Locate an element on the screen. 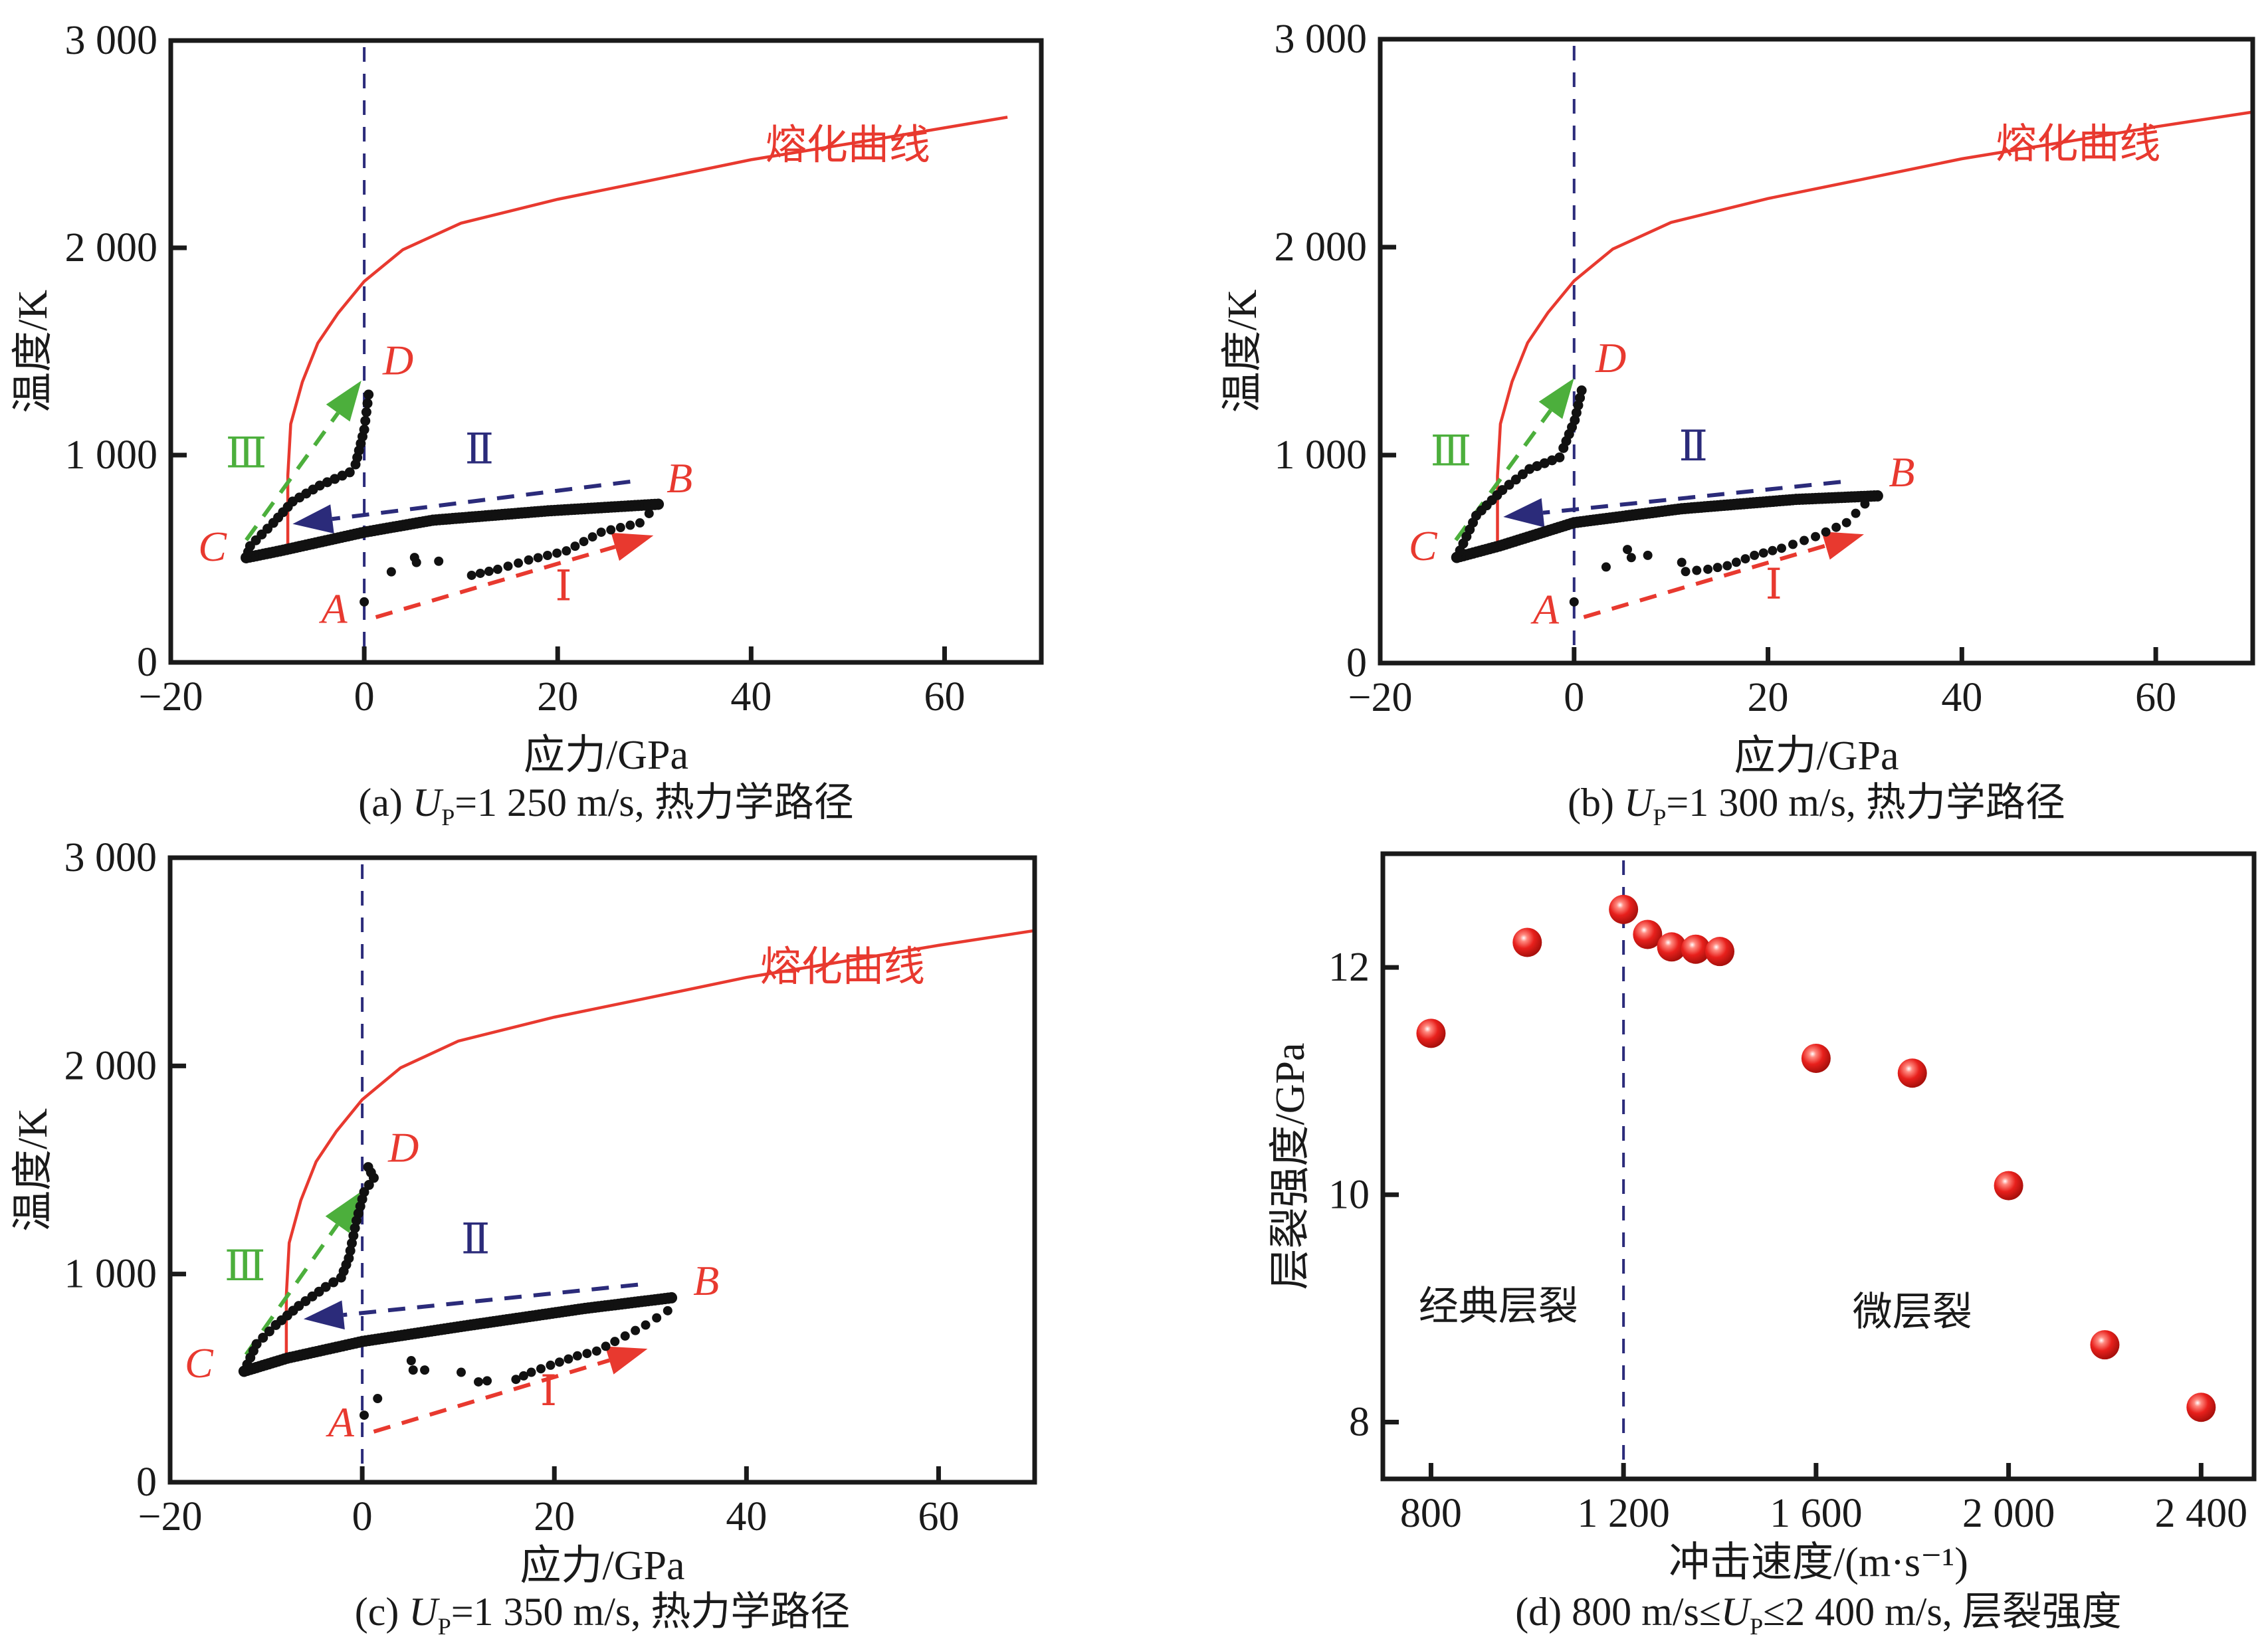  panel-a-frame is located at coordinates (606, 351).